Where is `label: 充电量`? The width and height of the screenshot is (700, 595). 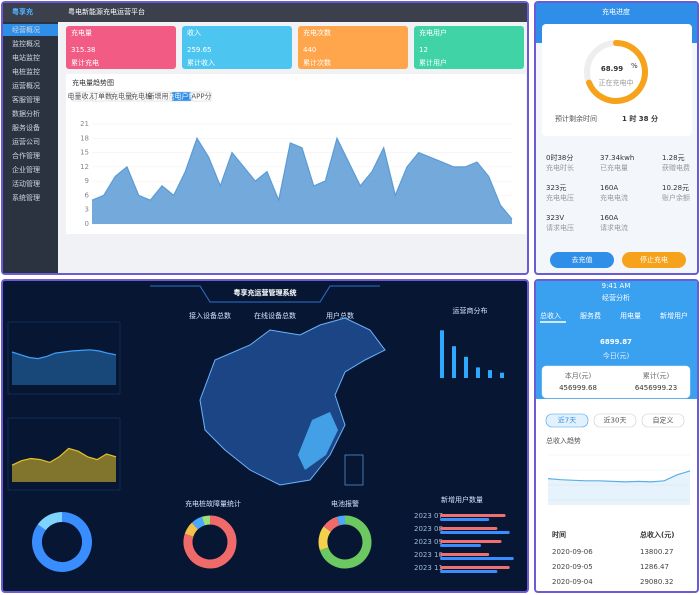 label: 充电量 is located at coordinates (121, 96).